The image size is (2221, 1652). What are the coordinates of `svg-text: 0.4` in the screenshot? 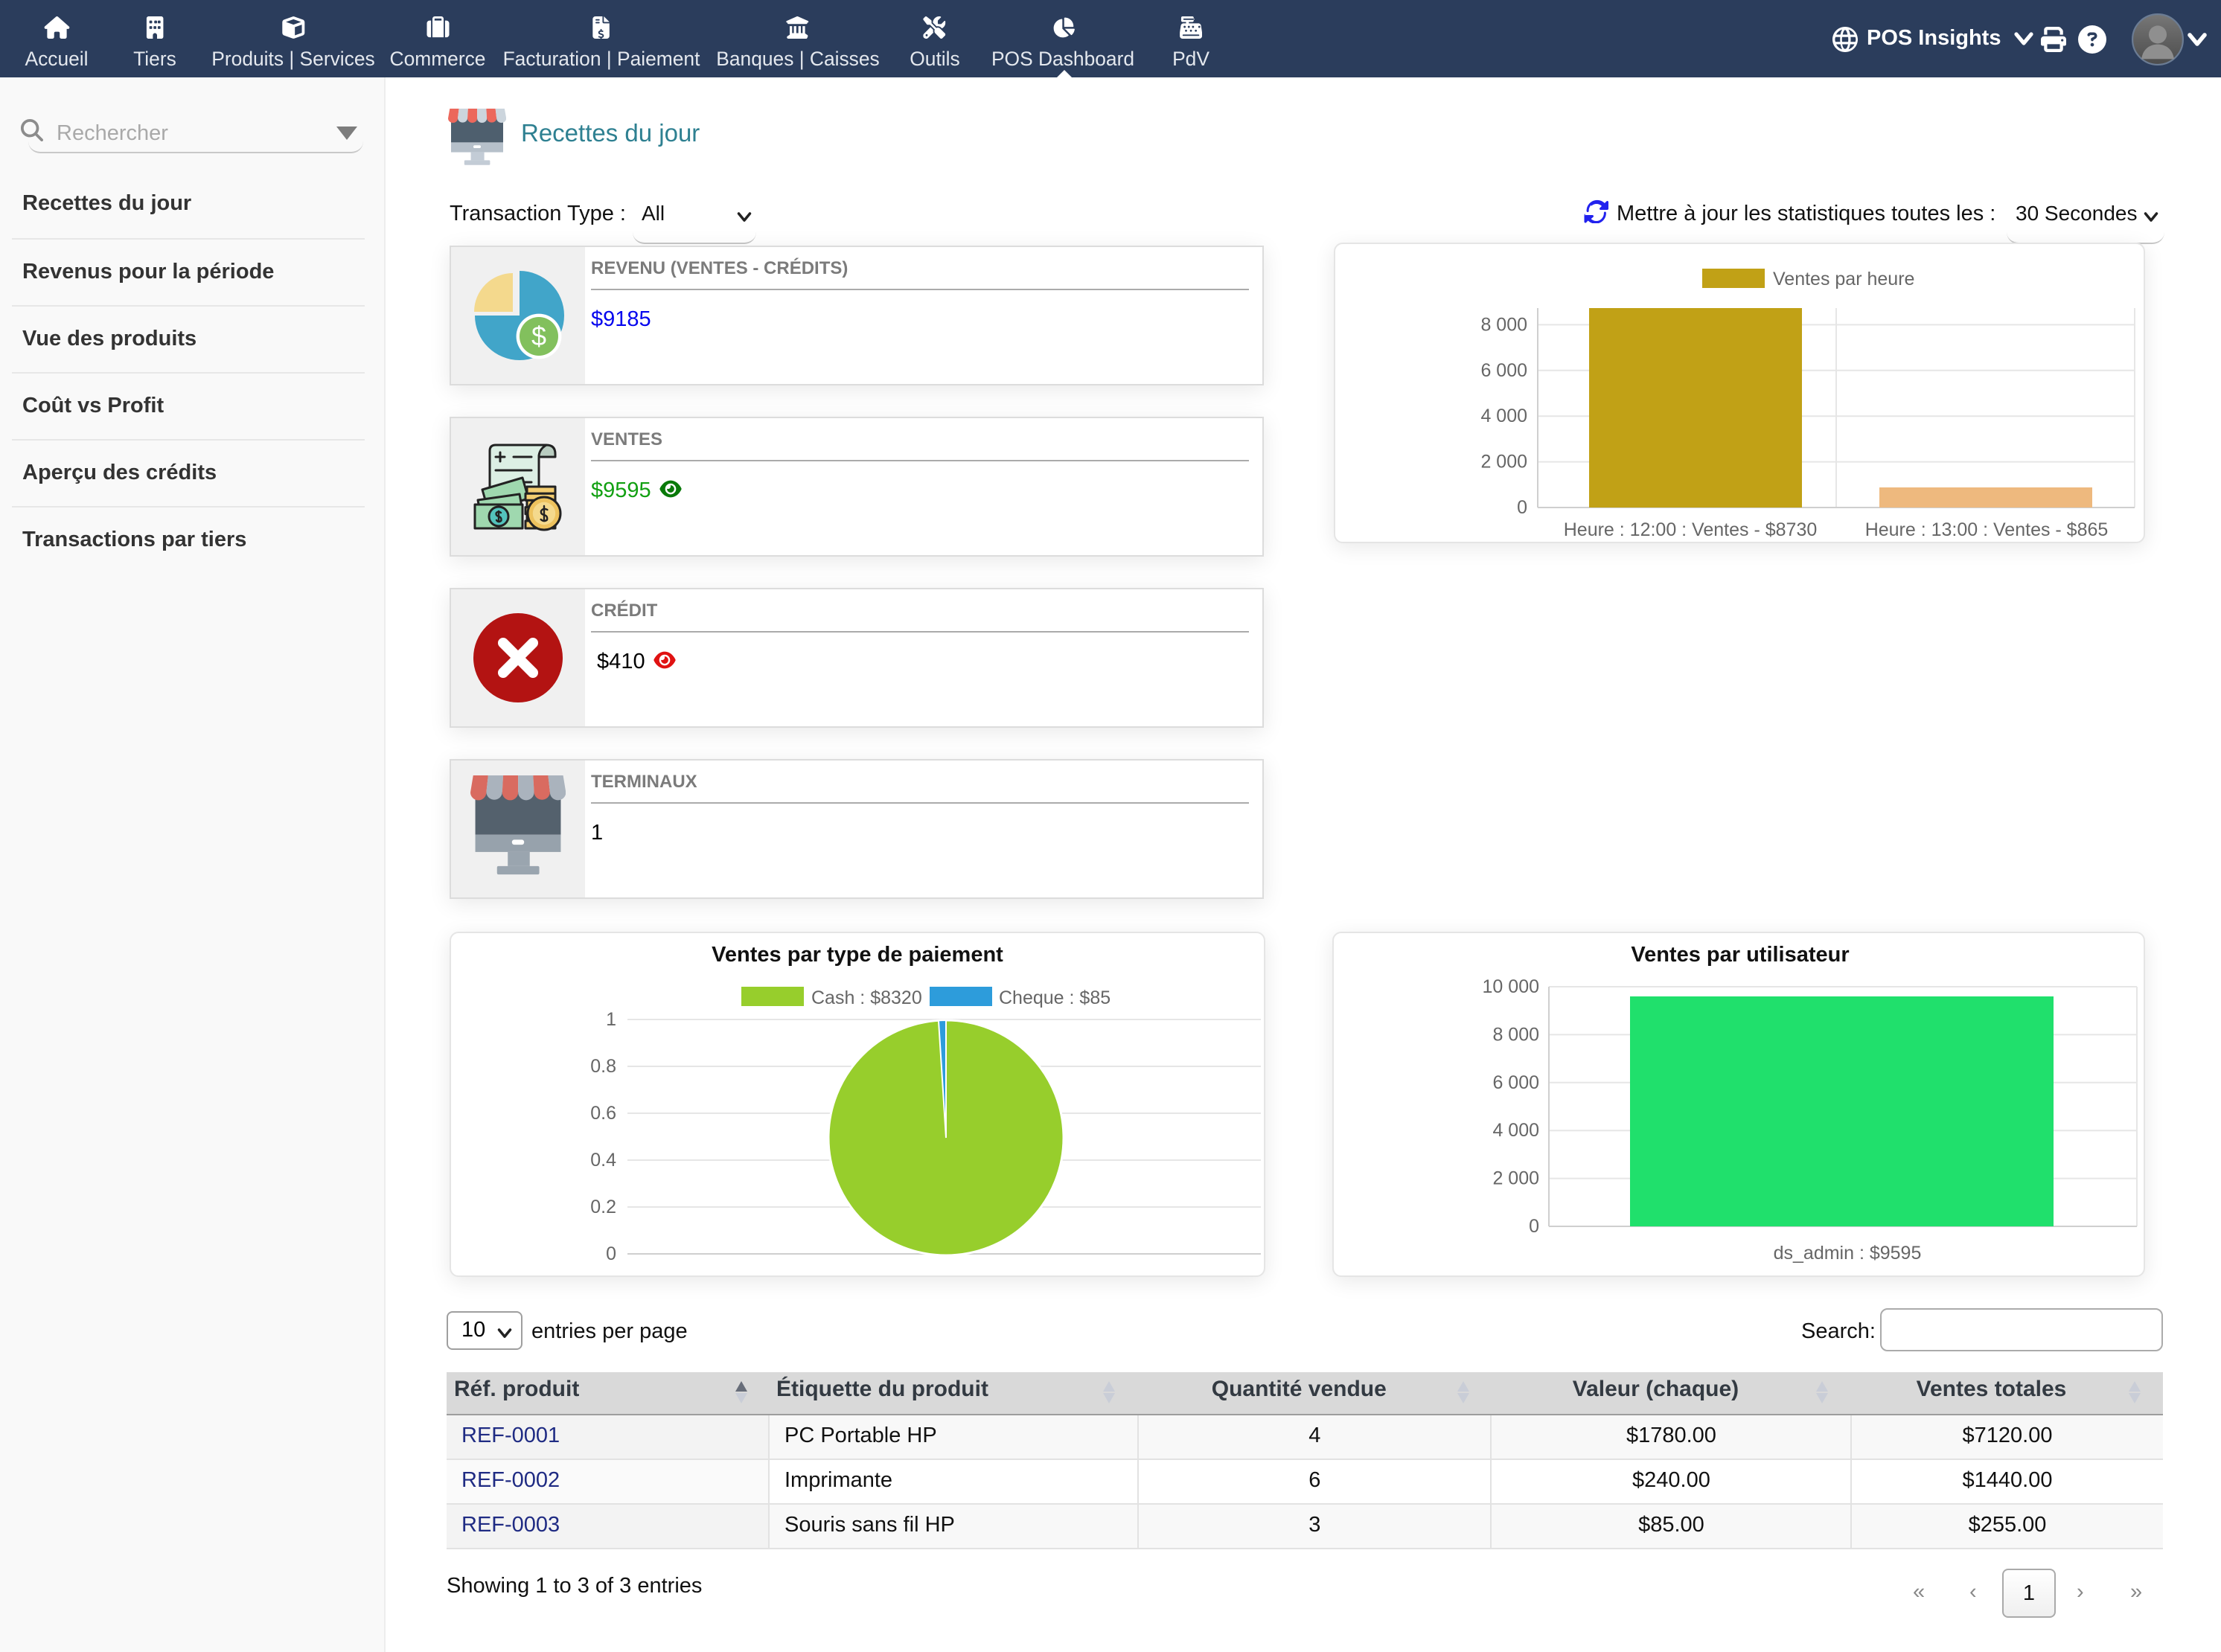 It's located at (603, 1160).